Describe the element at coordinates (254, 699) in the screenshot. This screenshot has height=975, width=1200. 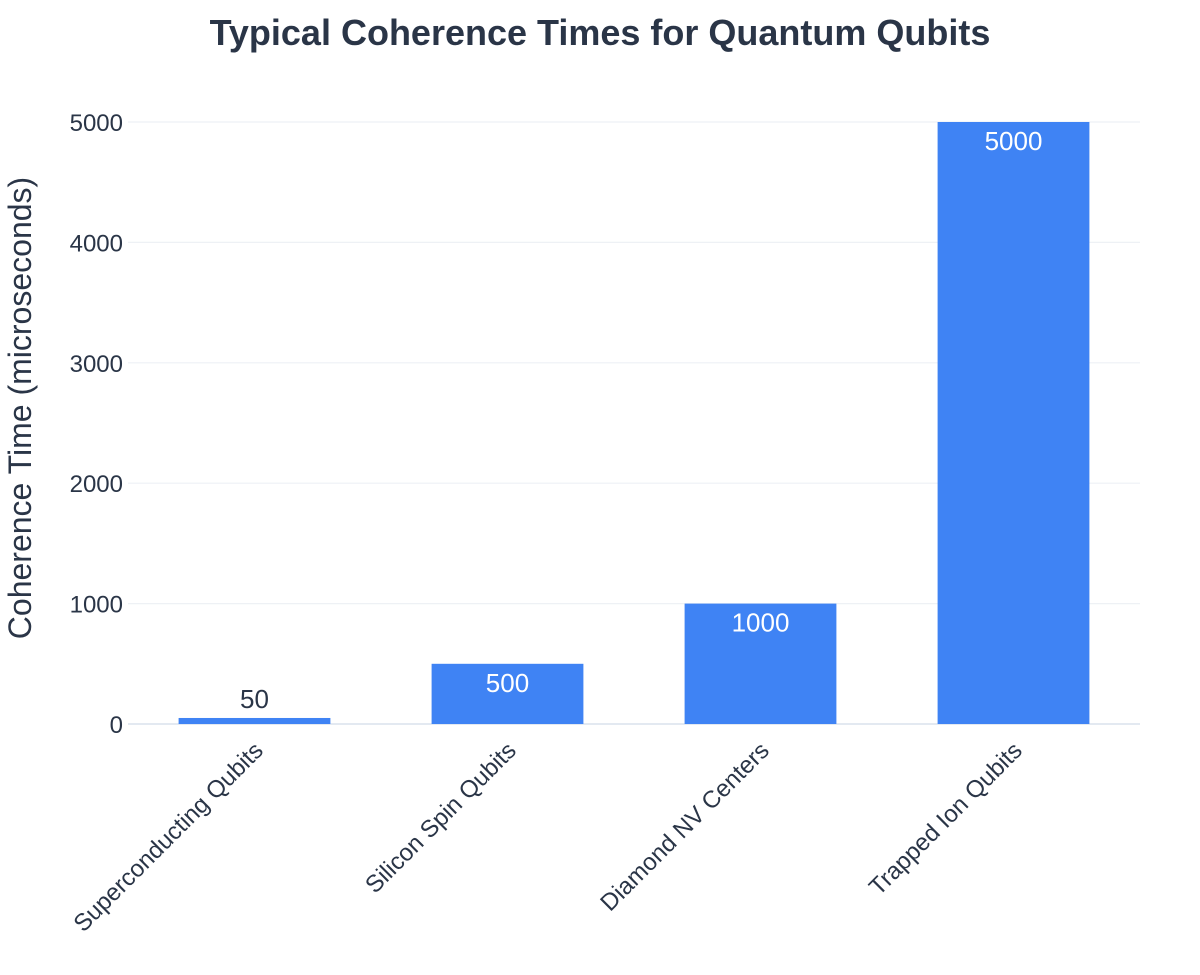
I see `data-label: 50` at that location.